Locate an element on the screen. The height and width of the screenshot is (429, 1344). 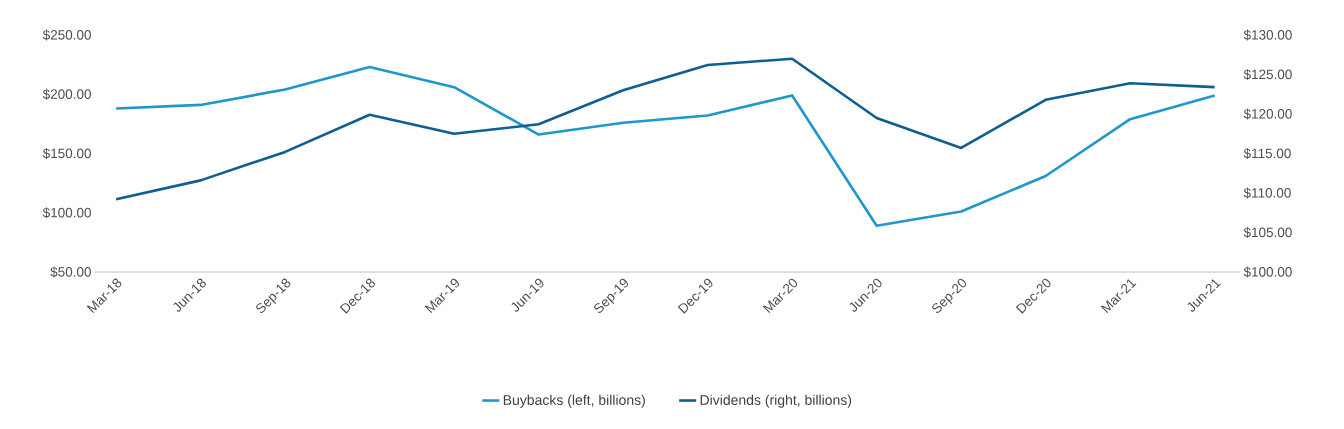
y-tick-label: $200.00 is located at coordinates (66, 94).